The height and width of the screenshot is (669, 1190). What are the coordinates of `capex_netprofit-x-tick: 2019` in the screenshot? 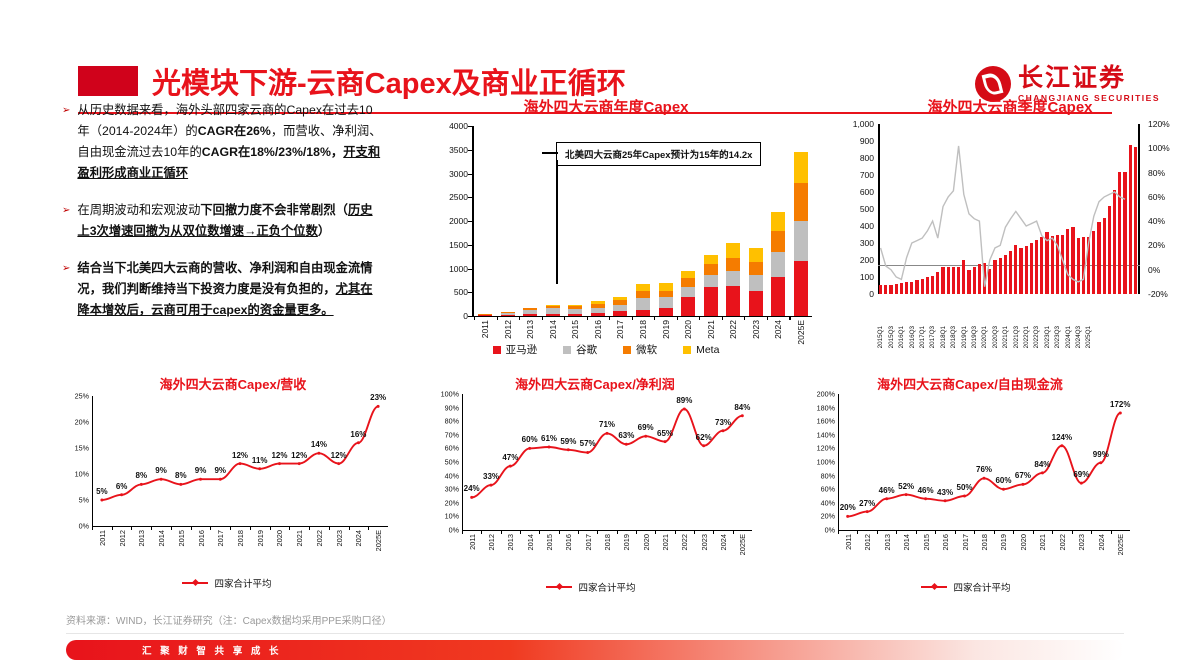 It's located at (627, 542).